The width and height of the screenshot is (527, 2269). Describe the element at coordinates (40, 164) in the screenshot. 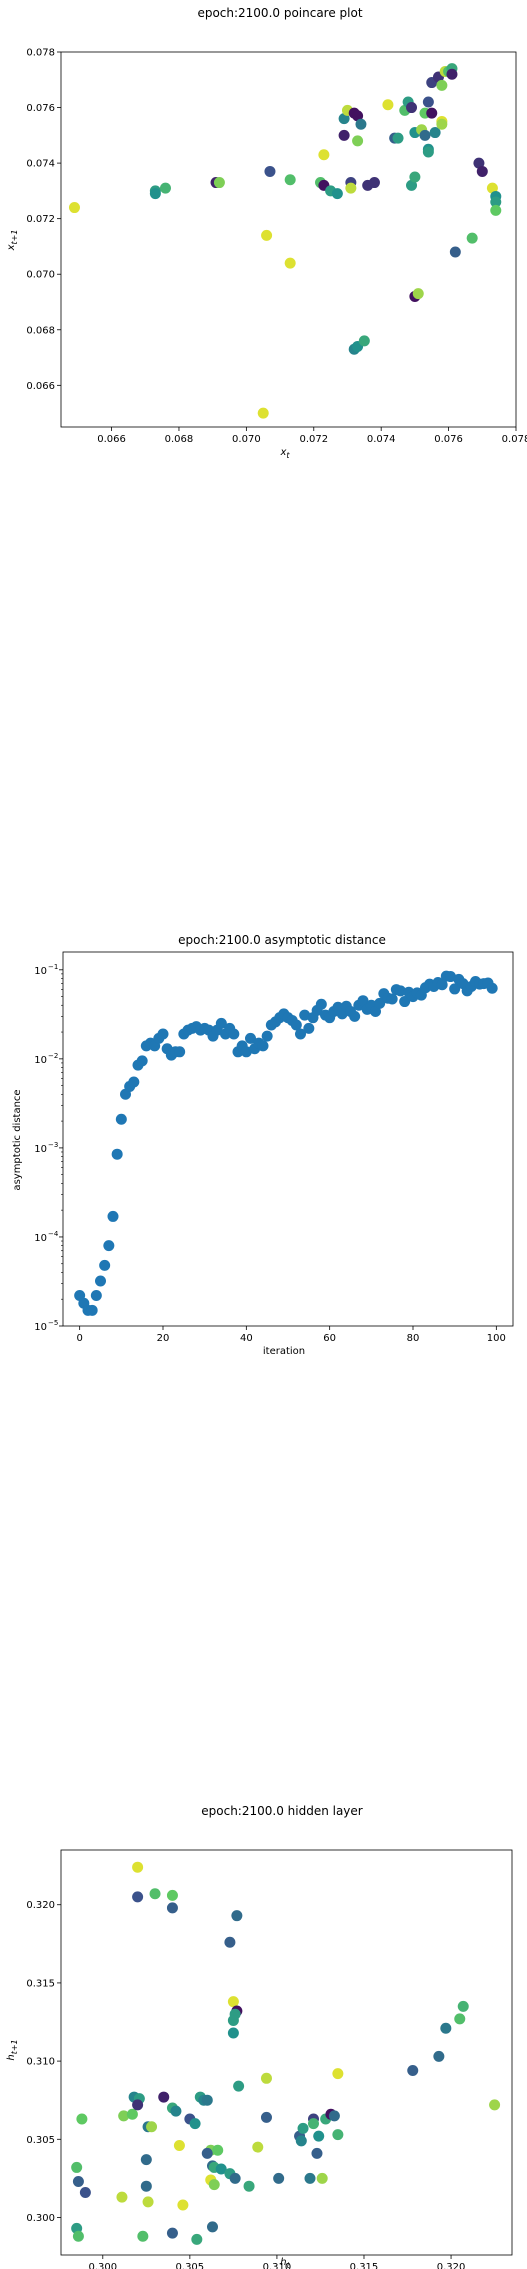

I see `poincare-y-tick-label: 0.074` at that location.